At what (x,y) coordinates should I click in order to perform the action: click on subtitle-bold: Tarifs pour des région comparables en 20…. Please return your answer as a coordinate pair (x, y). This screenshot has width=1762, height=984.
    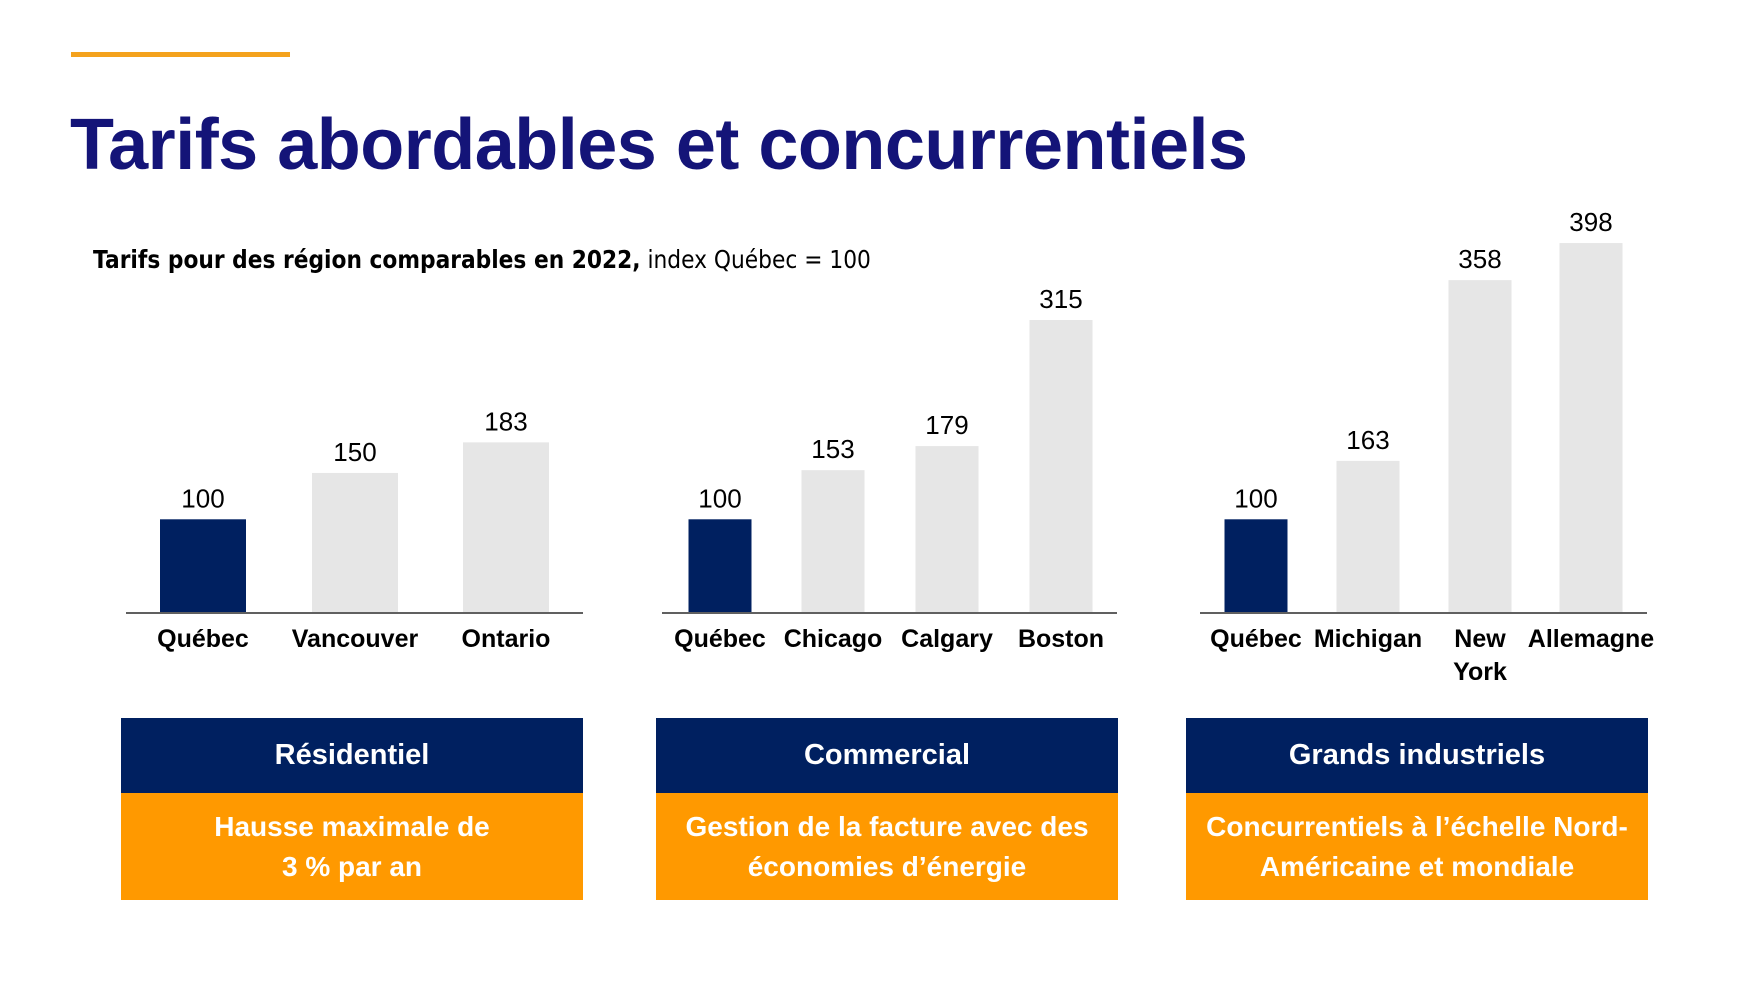
    Looking at the image, I should click on (367, 259).